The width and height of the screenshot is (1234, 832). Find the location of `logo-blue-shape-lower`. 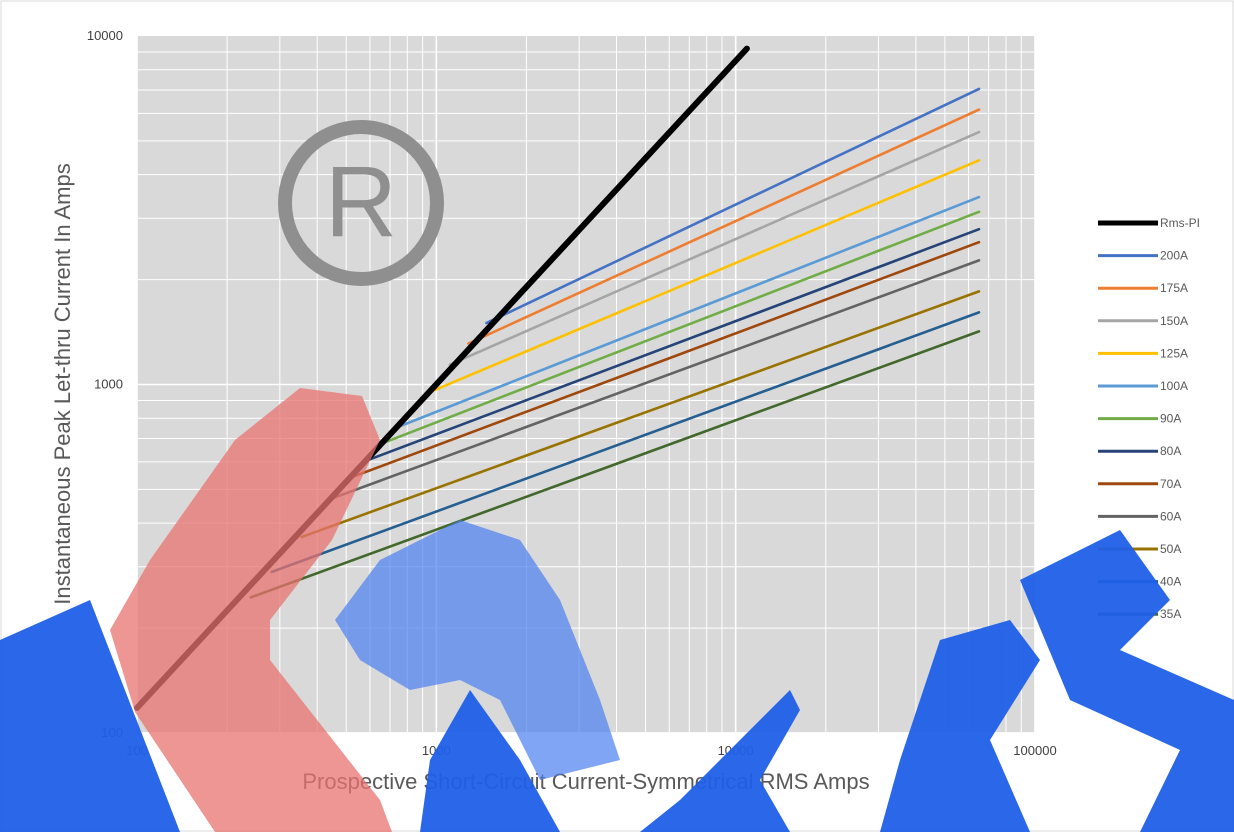

logo-blue-shape-lower is located at coordinates (490, 761).